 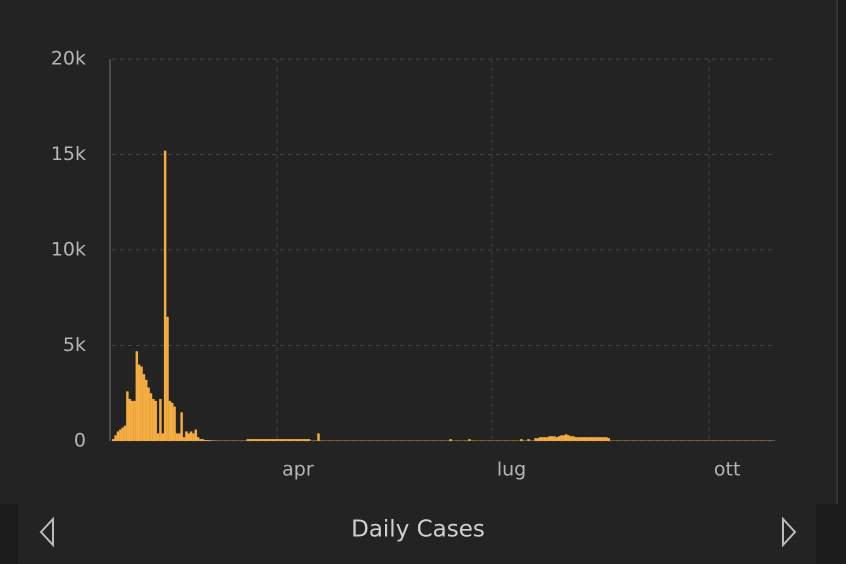 I want to click on prev-button, so click(x=46, y=532).